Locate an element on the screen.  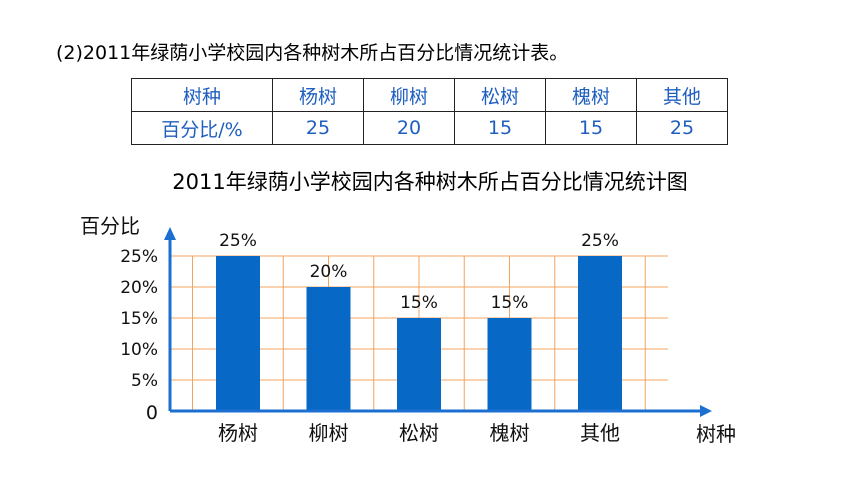
table-cell: 杨树 is located at coordinates (318, 95).